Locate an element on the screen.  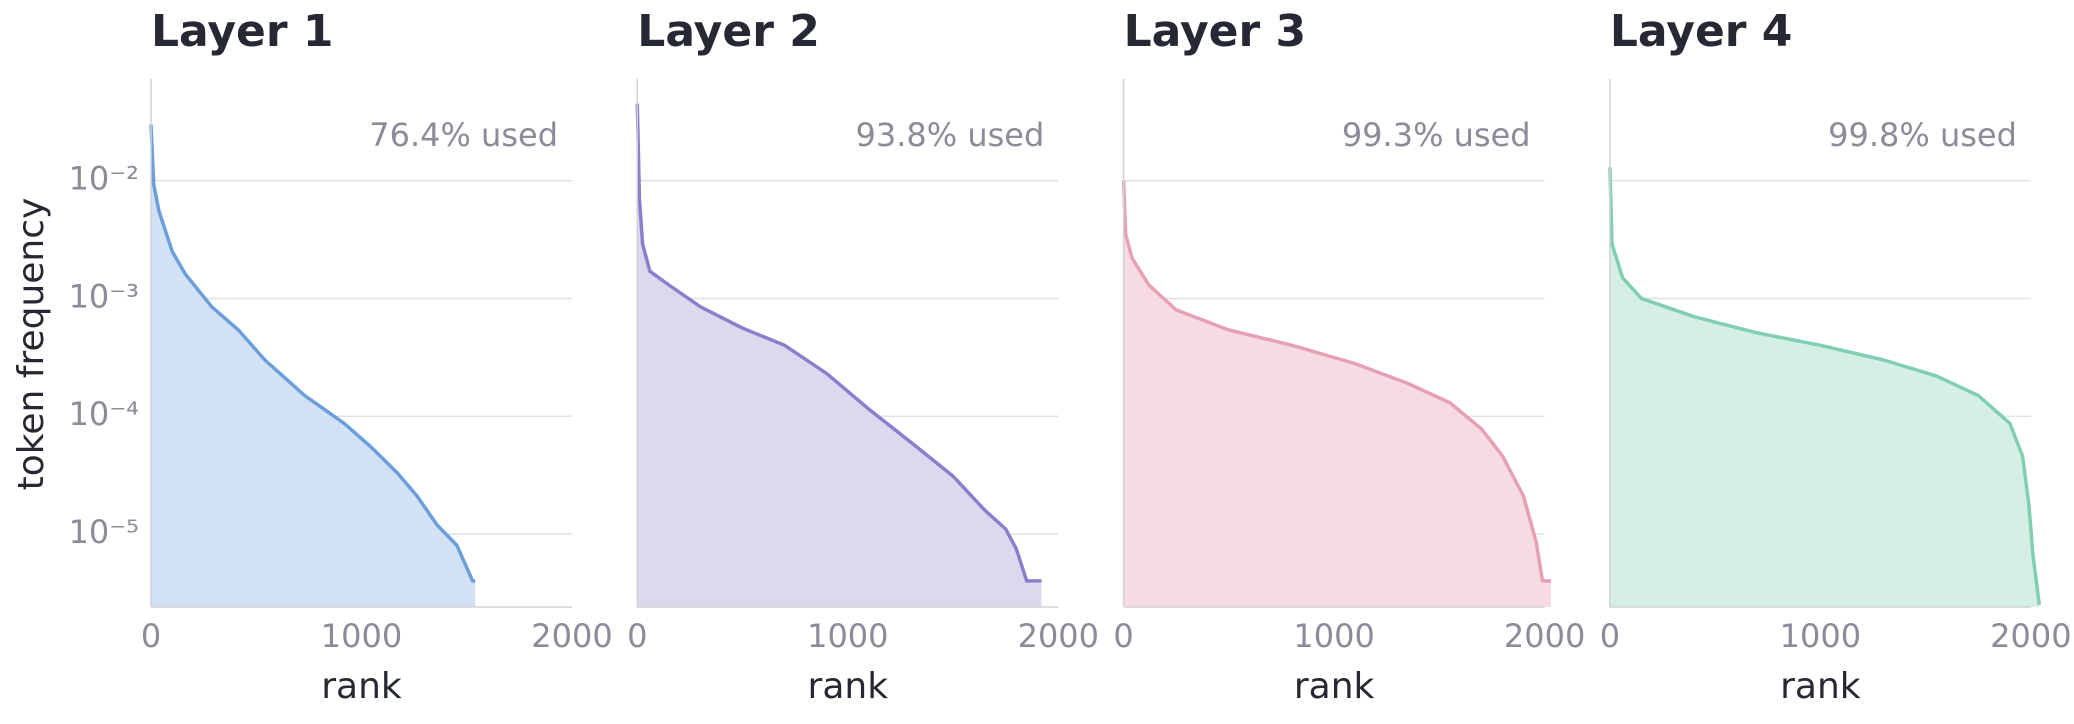
panel-title: Layer 1 is located at coordinates (242, 31).